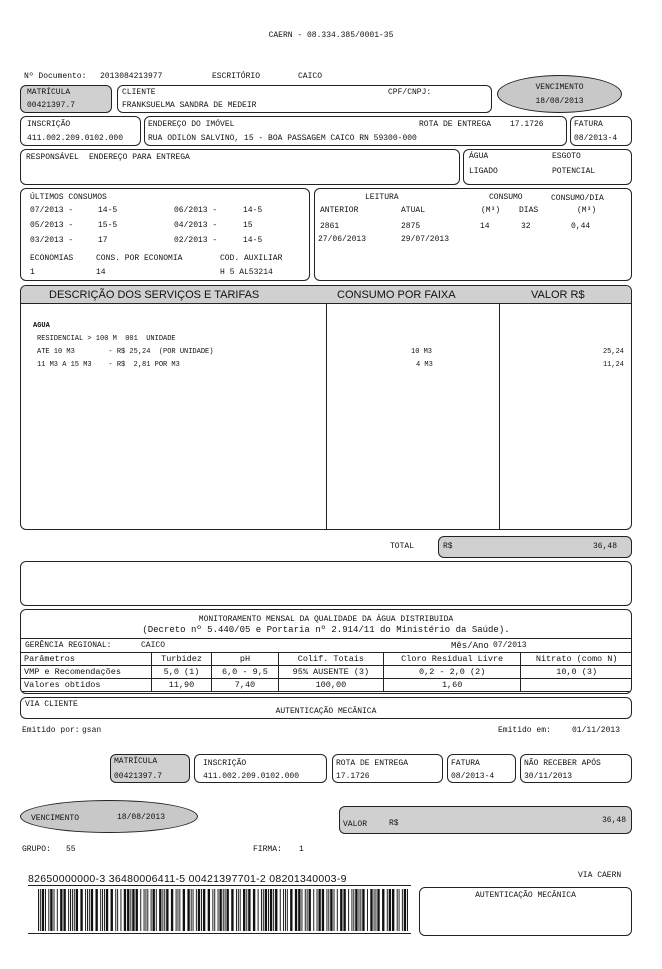 Image resolution: width=662 pixels, height=969 pixels. Describe the element at coordinates (587, 210) in the screenshot. I see `m3-dia-label: (M³)` at that location.